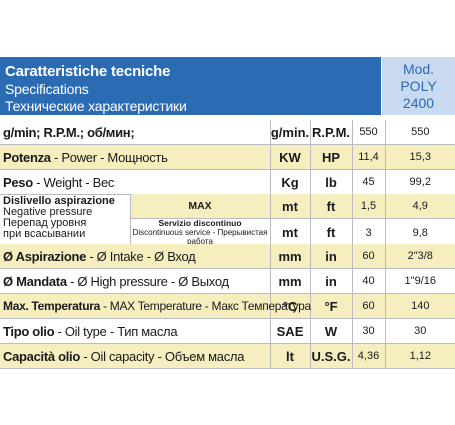 This screenshot has height=425, width=455. I want to click on unit-primary: SAE, so click(290, 331).